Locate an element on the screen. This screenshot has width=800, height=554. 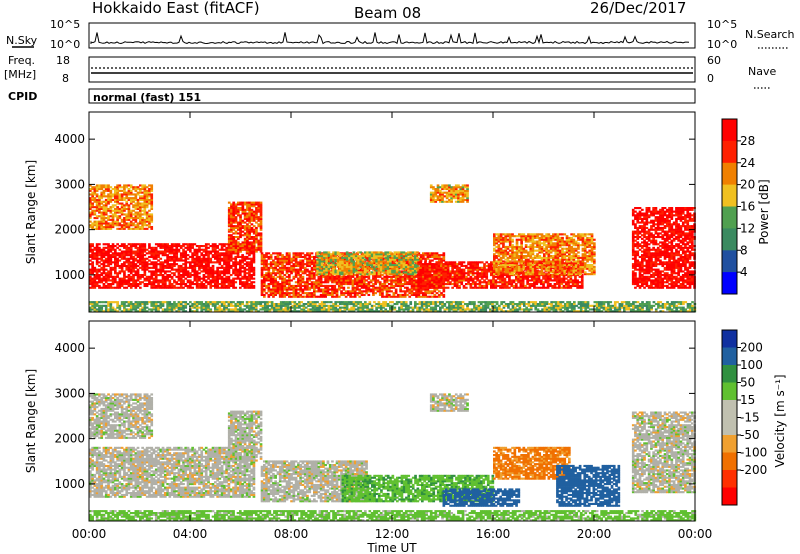
noise-tick-low-left: 10^0 is located at coordinates (65, 44).